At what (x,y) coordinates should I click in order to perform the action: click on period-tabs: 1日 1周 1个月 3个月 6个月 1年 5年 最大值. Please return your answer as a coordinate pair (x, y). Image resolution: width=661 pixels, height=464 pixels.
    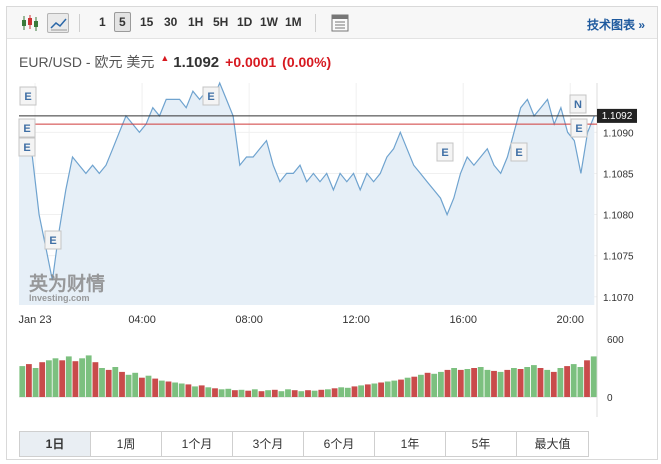
    Looking at the image, I should click on (304, 444).